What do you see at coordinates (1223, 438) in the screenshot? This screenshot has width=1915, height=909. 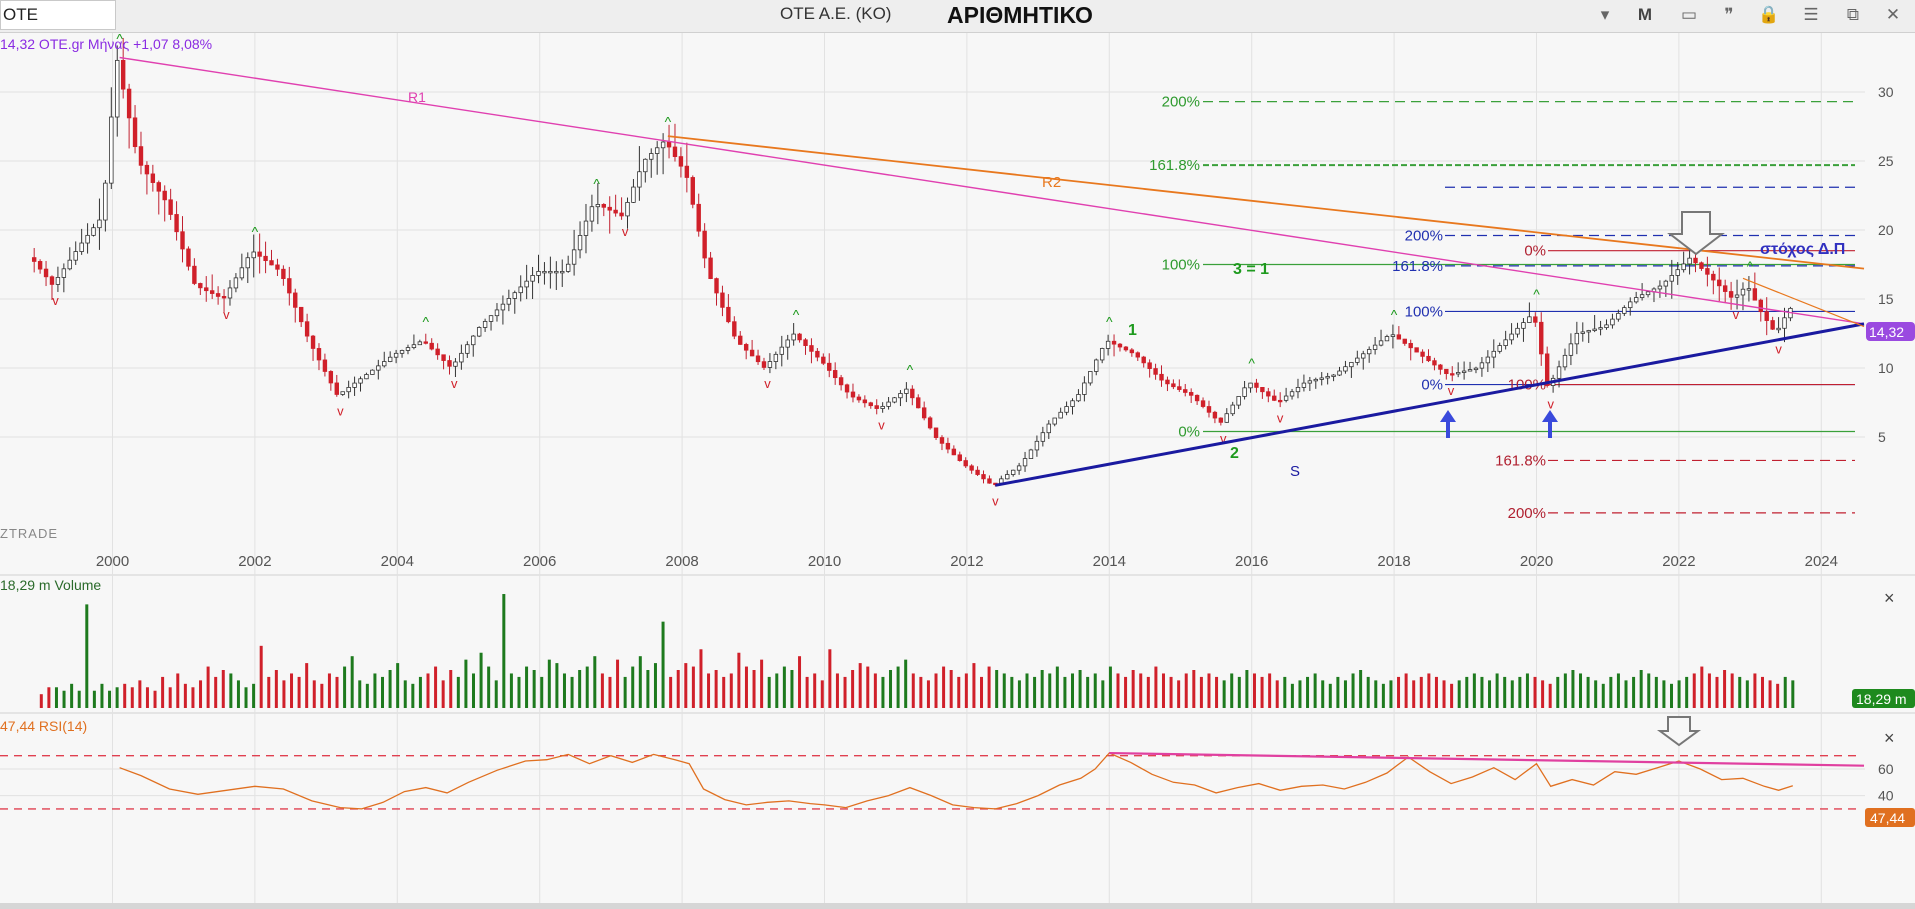 I see `swing-low-marker: v` at bounding box center [1223, 438].